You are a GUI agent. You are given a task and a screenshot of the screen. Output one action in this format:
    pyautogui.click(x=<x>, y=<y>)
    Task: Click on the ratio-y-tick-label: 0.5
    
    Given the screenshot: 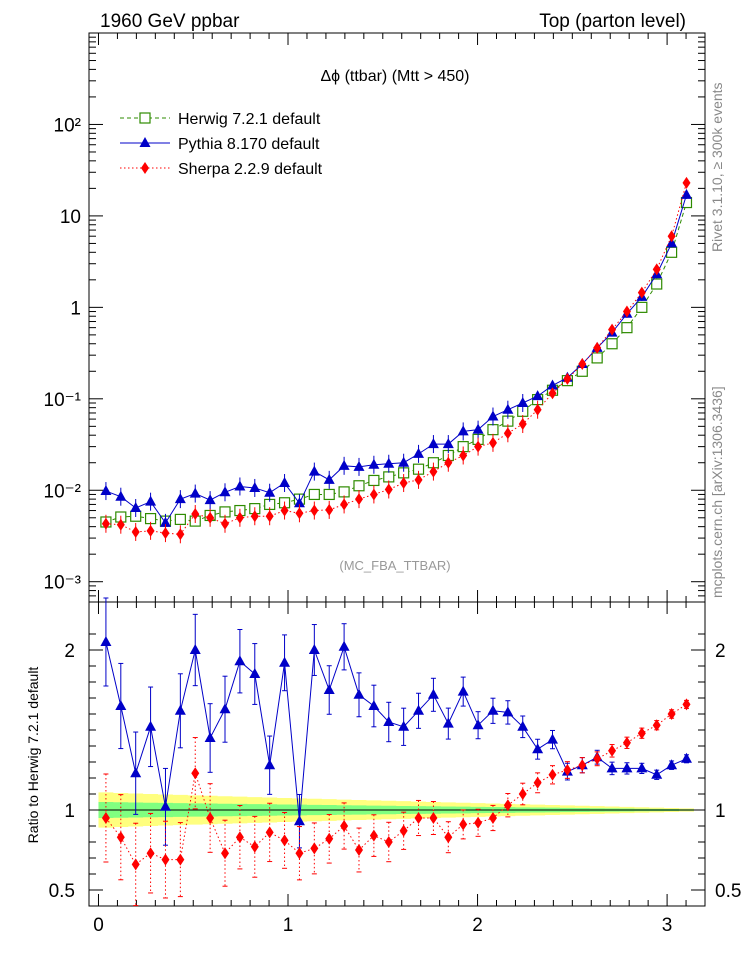 What is the action you would take?
    pyautogui.click(x=62, y=891)
    